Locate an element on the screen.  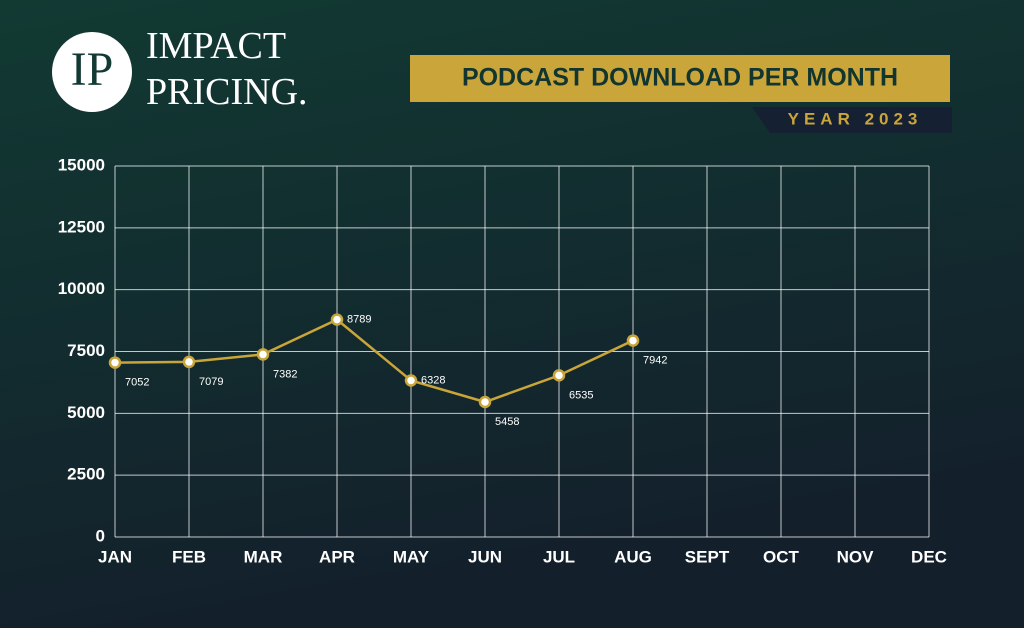
y-tick-label: 0 is located at coordinates (100, 535).